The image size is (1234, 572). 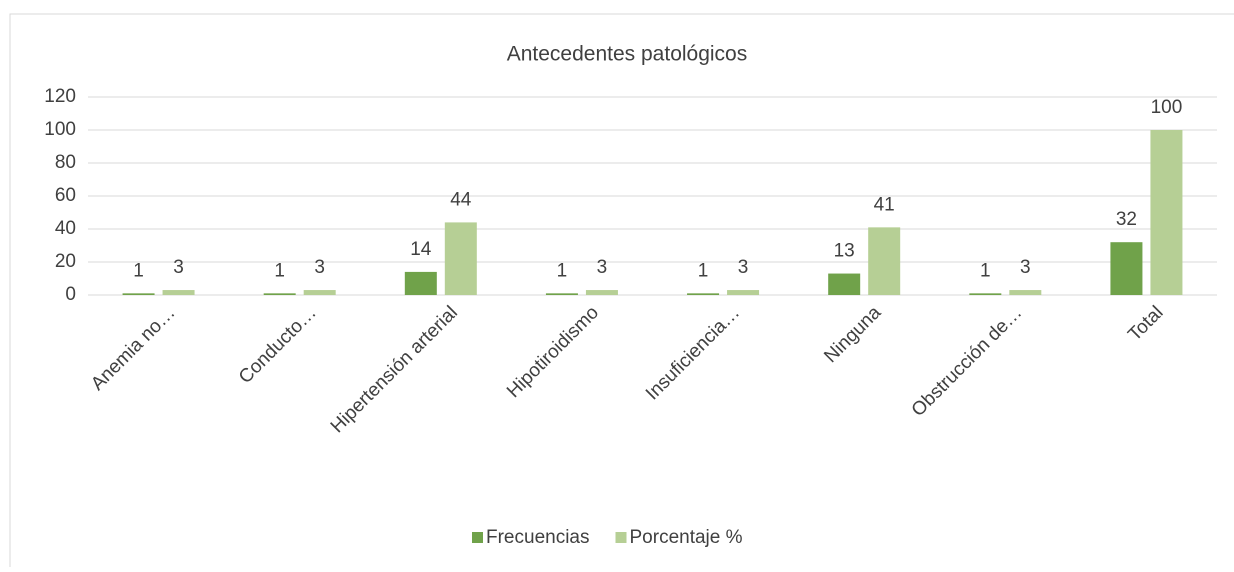 I want to click on data-label: 41, so click(x=884, y=204).